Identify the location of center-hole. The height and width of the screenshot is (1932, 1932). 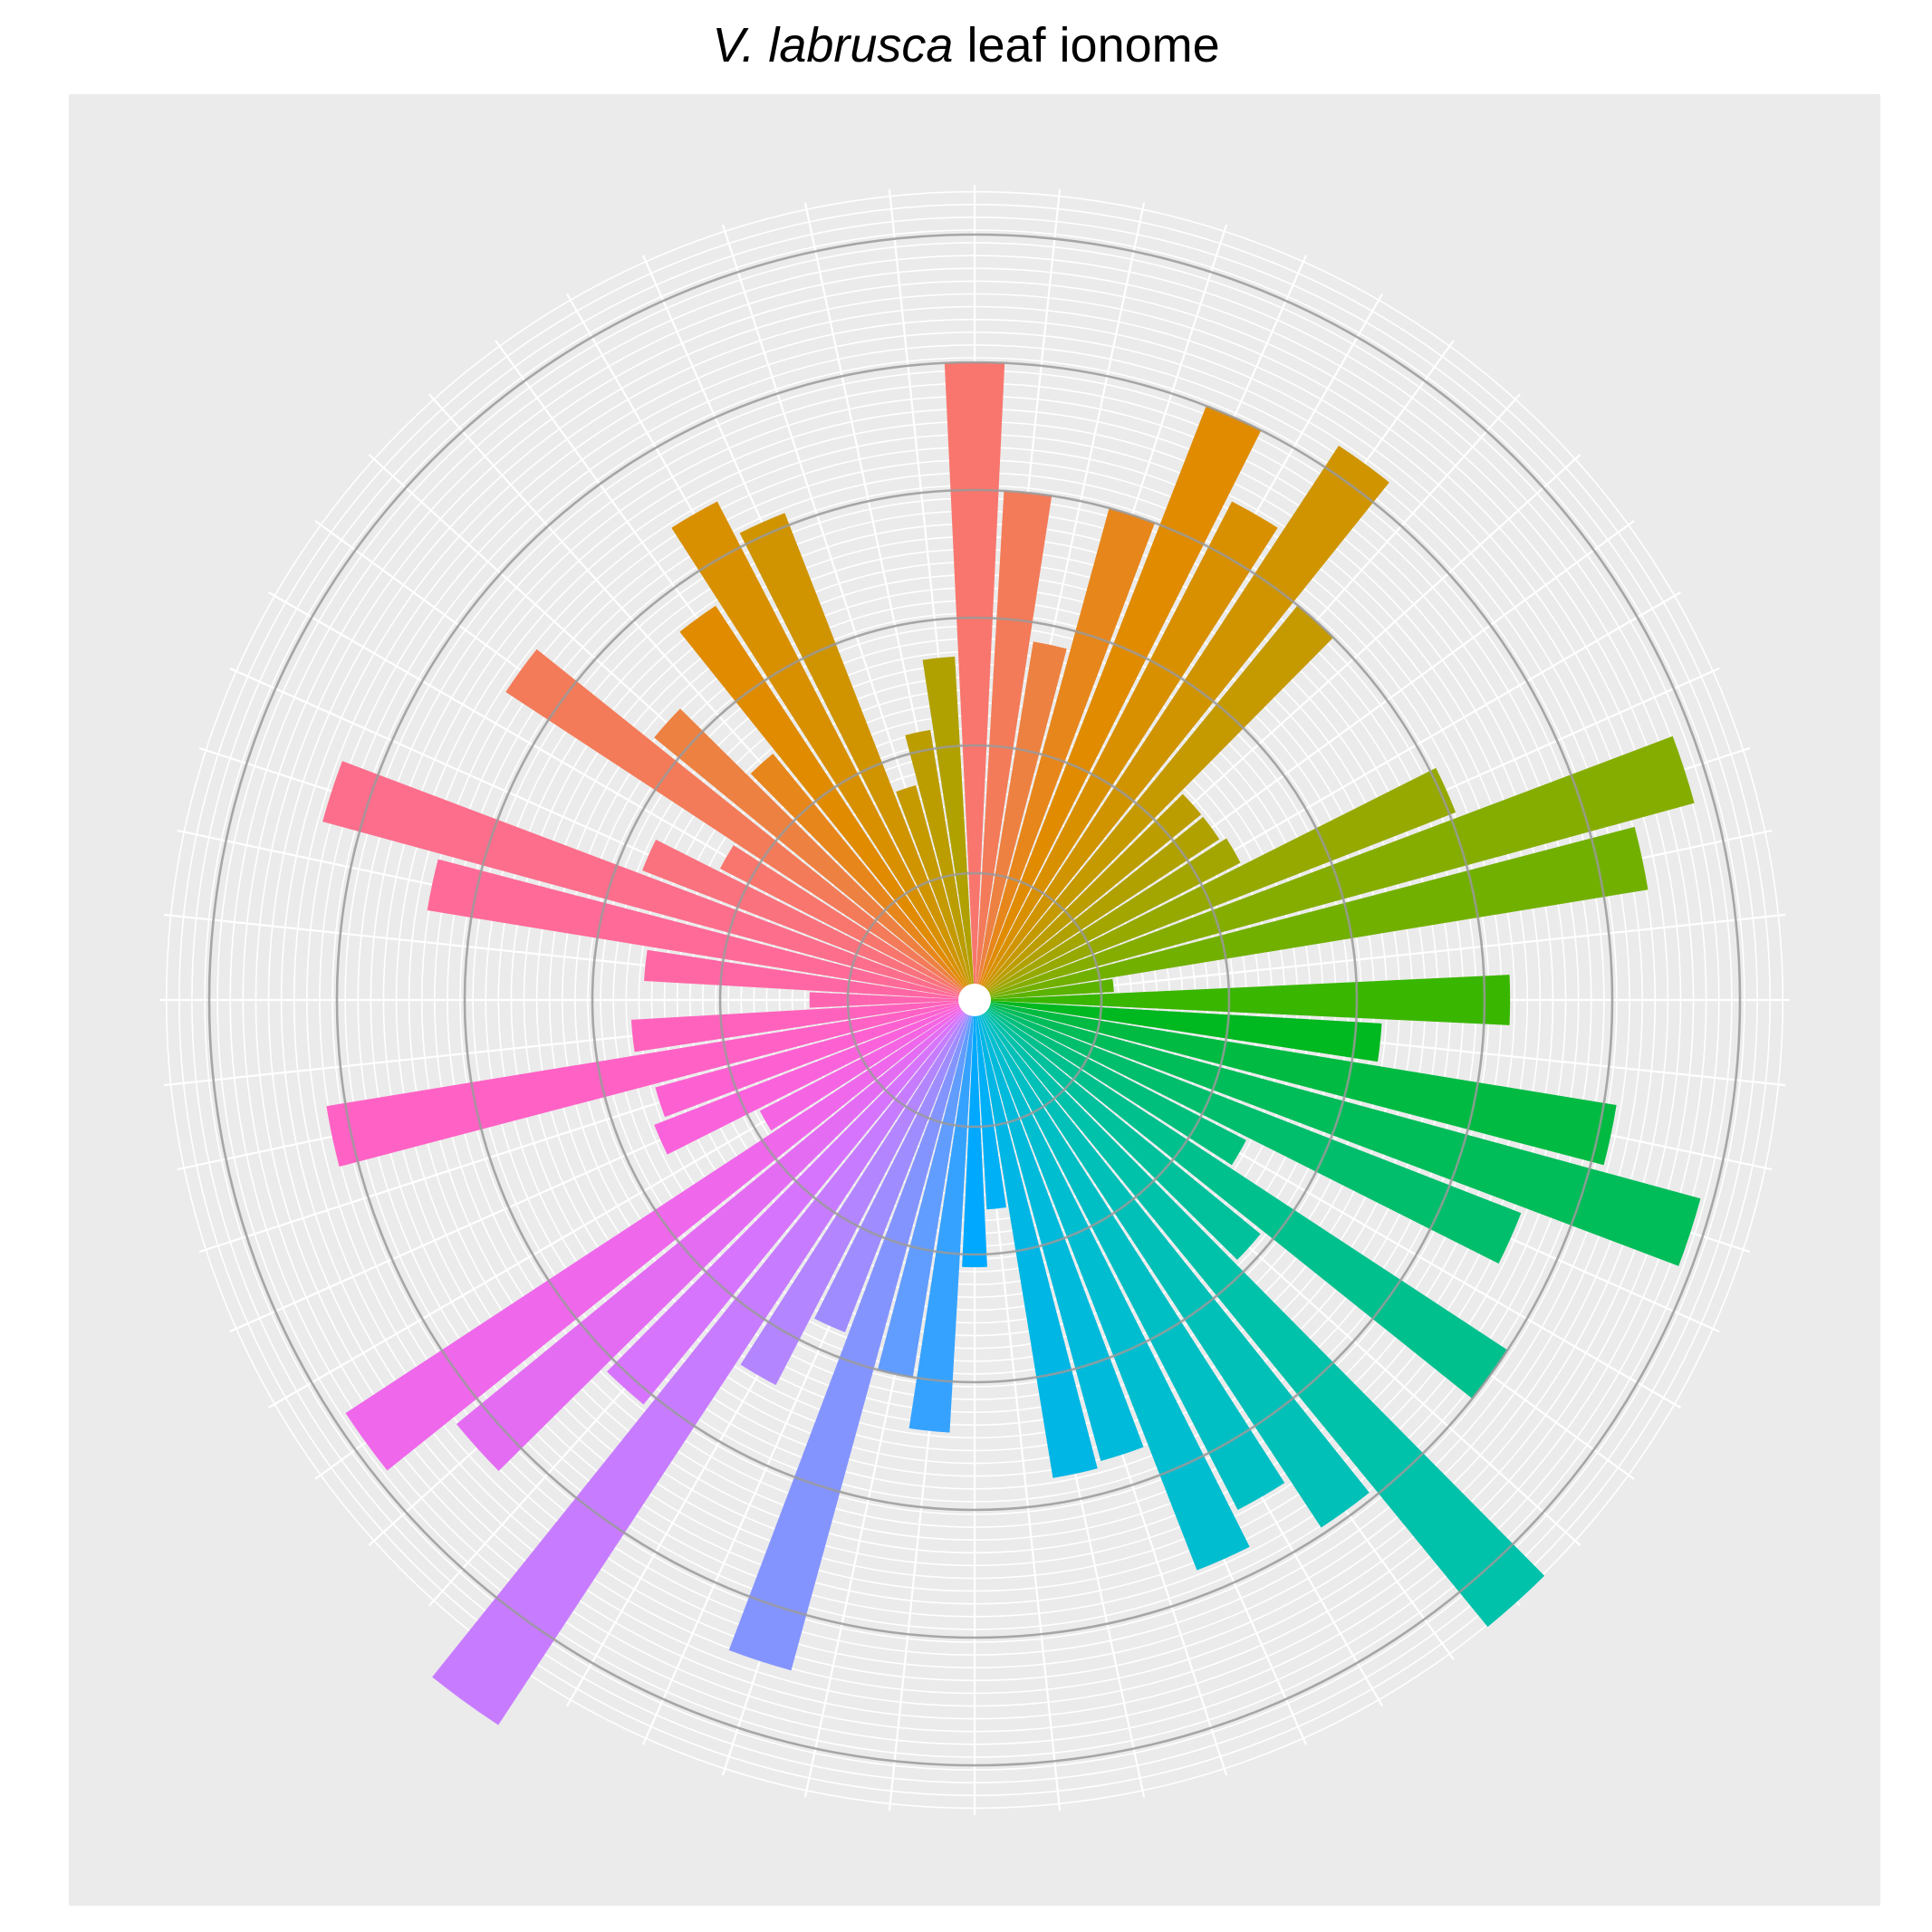
(974, 1000).